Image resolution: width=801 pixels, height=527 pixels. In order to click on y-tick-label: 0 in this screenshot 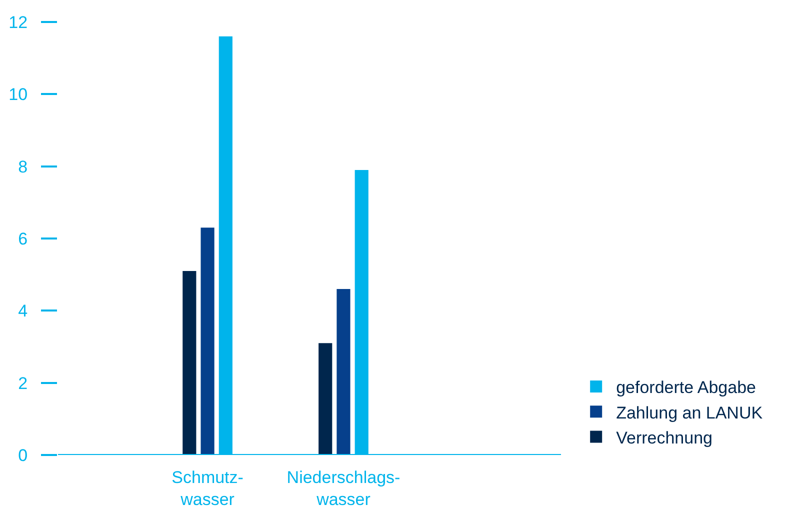, I will do `click(23, 455)`.